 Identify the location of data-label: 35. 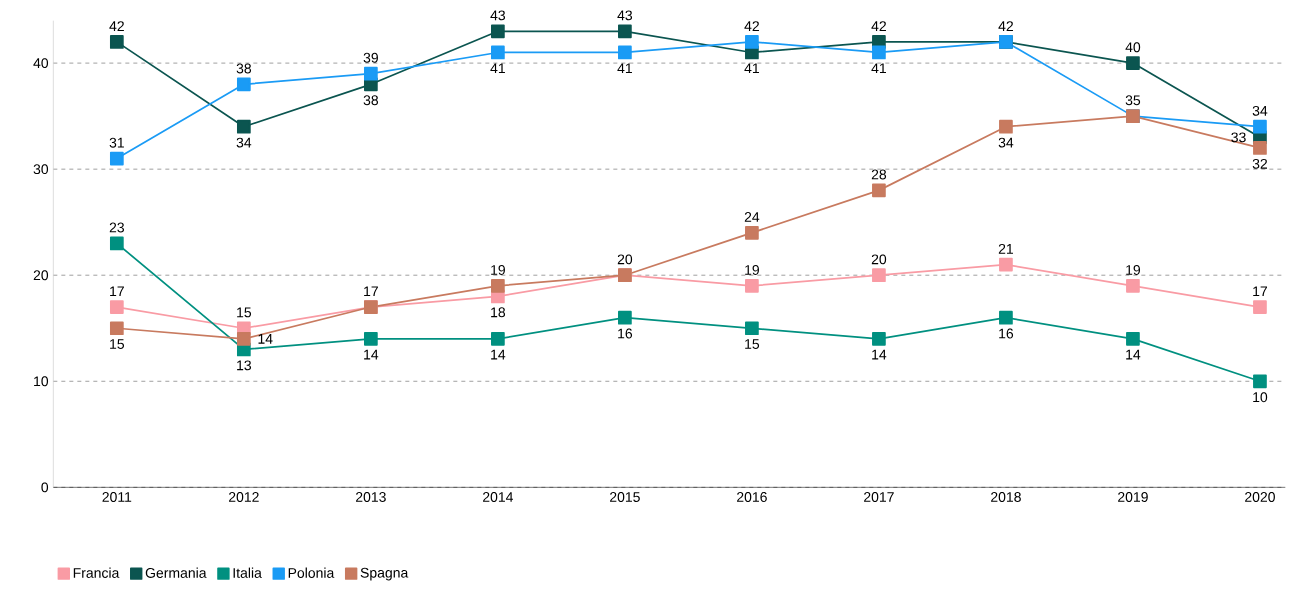
(1133, 100).